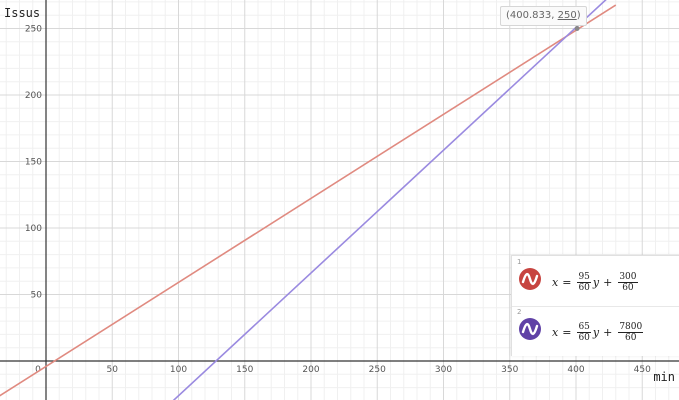  Describe the element at coordinates (508, 15) in the screenshot. I see `point-open-paren: (` at that location.